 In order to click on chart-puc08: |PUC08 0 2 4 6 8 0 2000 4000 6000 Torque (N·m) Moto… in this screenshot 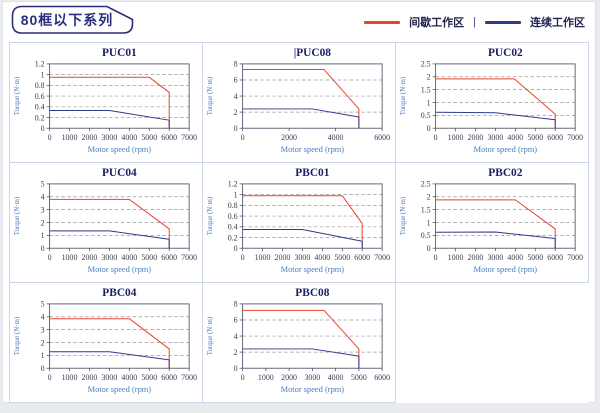, I will do `click(298, 100)`.